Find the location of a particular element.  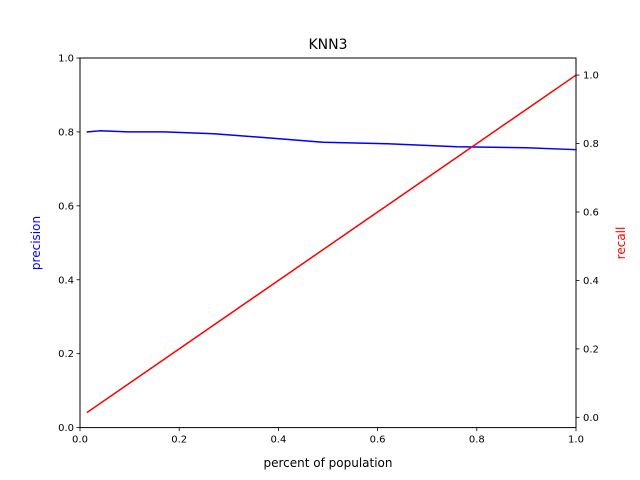

x-axis-label: percent of population is located at coordinates (327, 463).